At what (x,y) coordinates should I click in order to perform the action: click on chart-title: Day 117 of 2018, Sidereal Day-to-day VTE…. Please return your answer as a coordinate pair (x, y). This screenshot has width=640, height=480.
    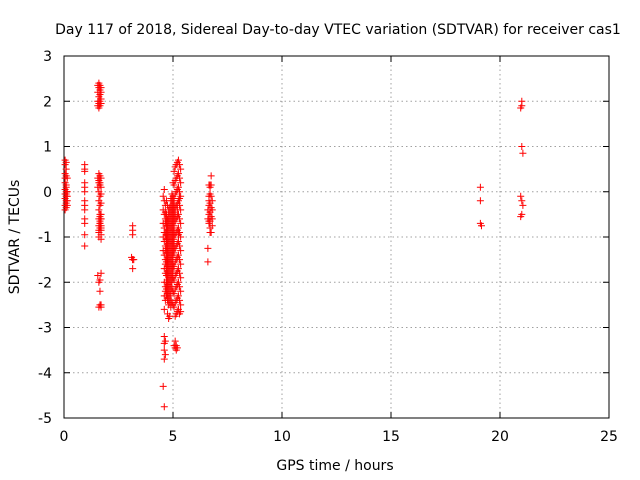
    Looking at the image, I should click on (338, 30).